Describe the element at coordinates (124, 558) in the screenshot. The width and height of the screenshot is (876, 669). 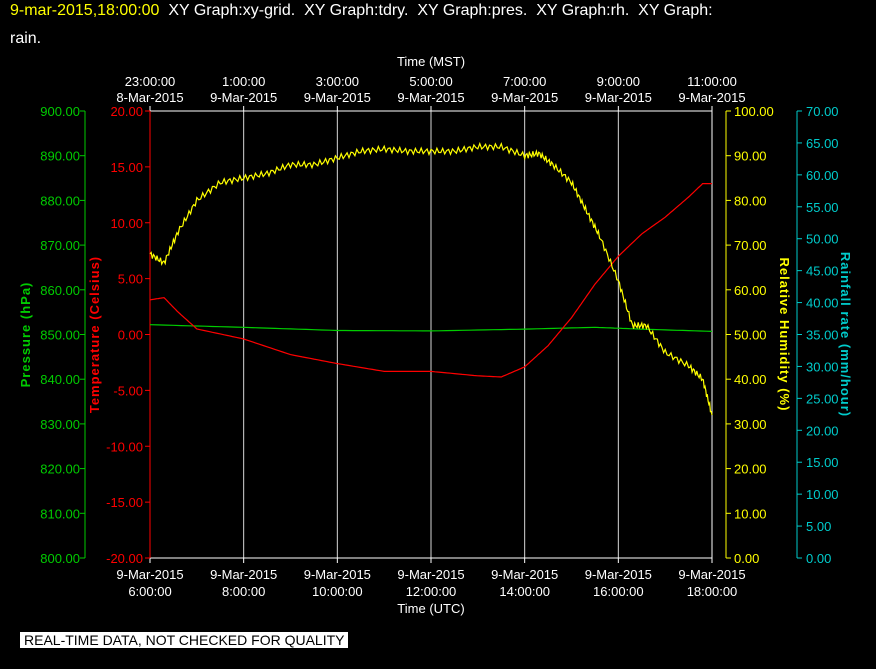
I see `temperature-axis-tick-label: -20.00` at that location.